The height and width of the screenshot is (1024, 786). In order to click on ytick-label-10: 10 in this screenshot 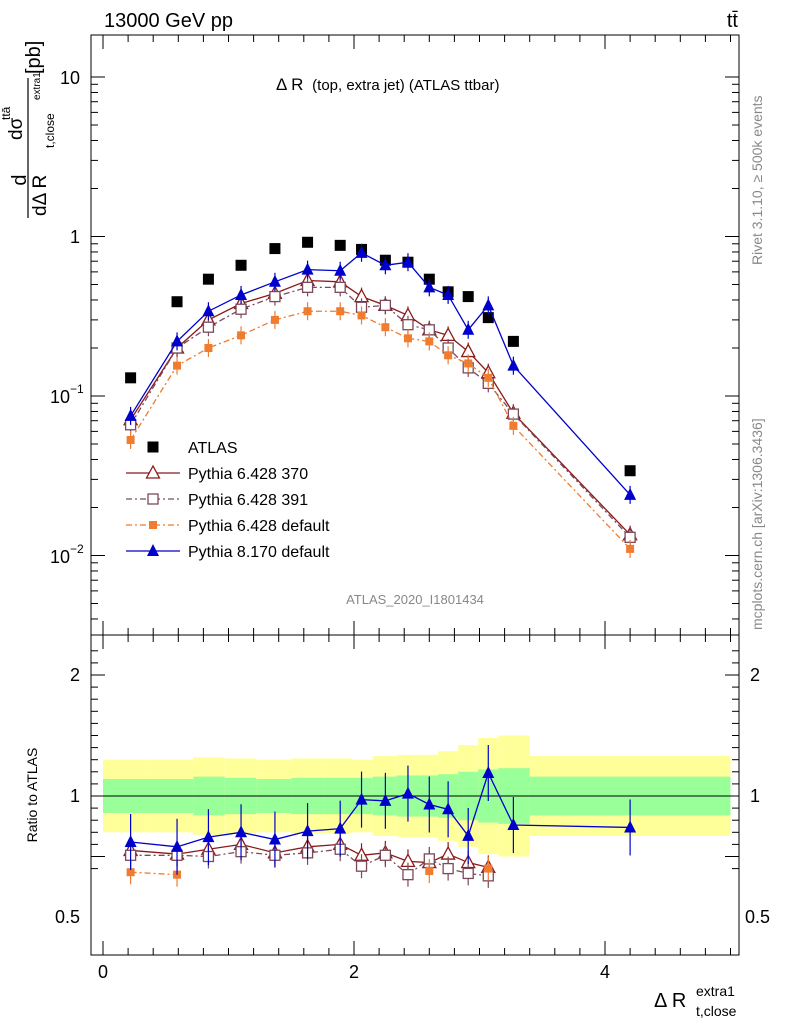, I will do `click(70, 78)`.